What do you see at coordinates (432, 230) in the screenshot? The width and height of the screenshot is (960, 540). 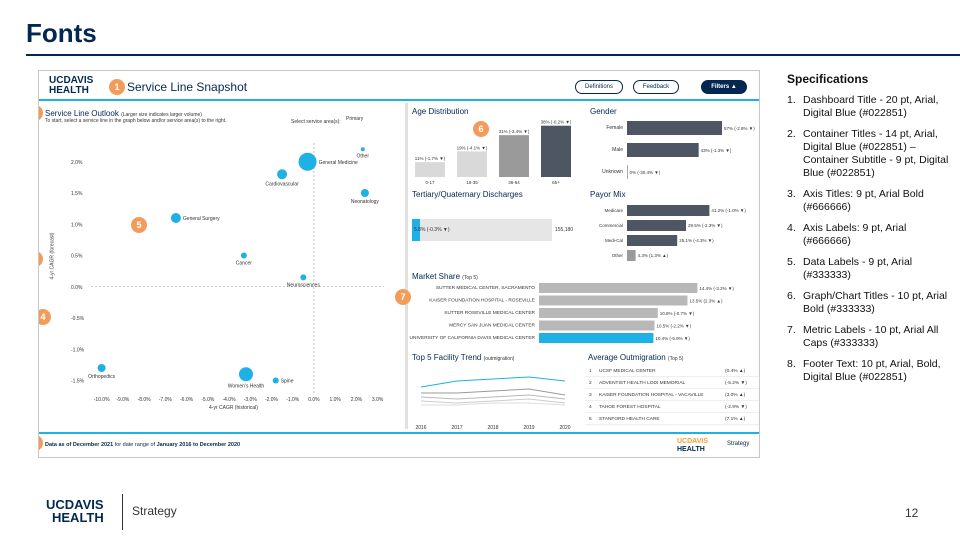 I see `tertiary-share-label: 5.8% (-0.3% ▼)` at bounding box center [432, 230].